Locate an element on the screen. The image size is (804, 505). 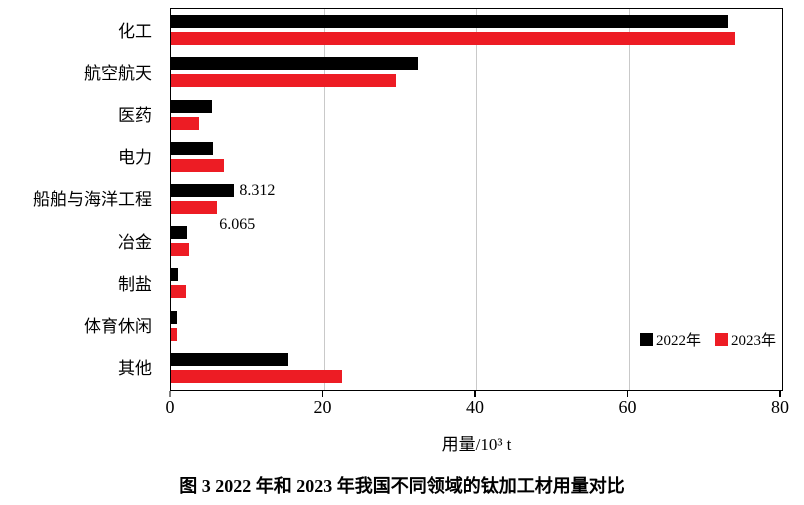
x-tick-80: 80 is located at coordinates (780, 404).